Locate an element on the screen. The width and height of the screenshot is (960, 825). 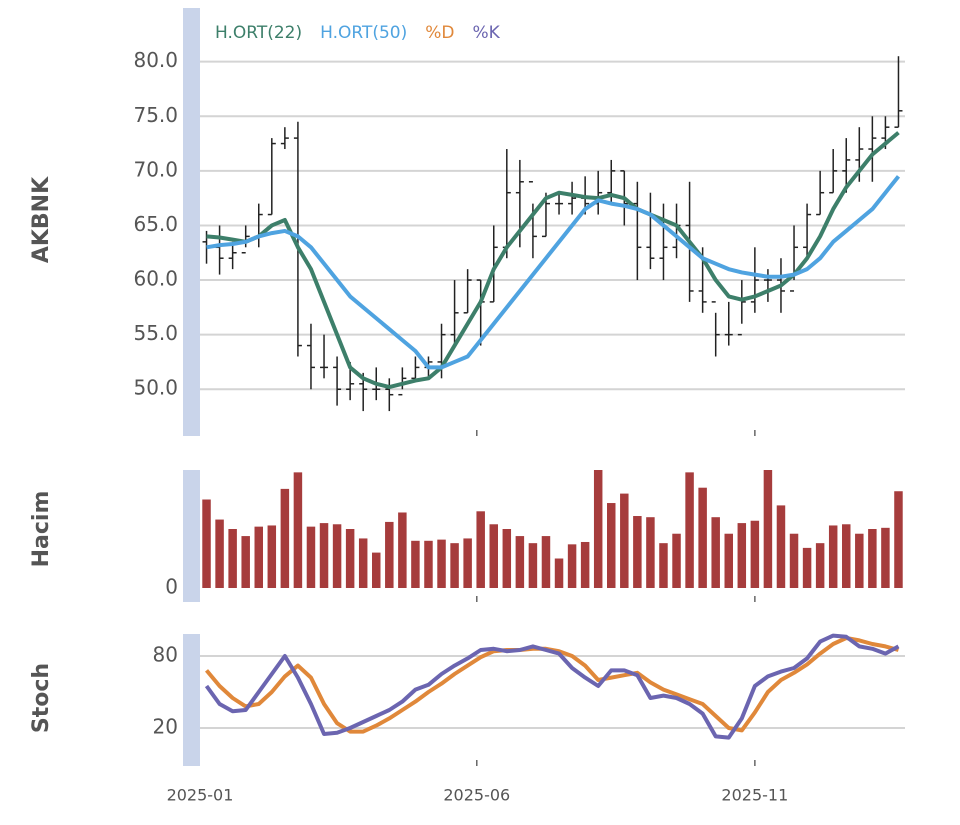
y-tick-label: 20 is located at coordinates (165, 727).